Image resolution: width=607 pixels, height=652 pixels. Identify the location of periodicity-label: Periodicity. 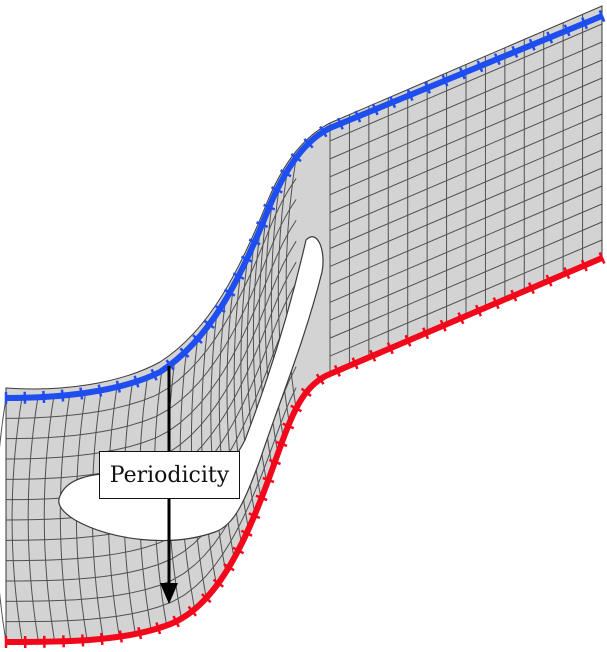
(169, 475).